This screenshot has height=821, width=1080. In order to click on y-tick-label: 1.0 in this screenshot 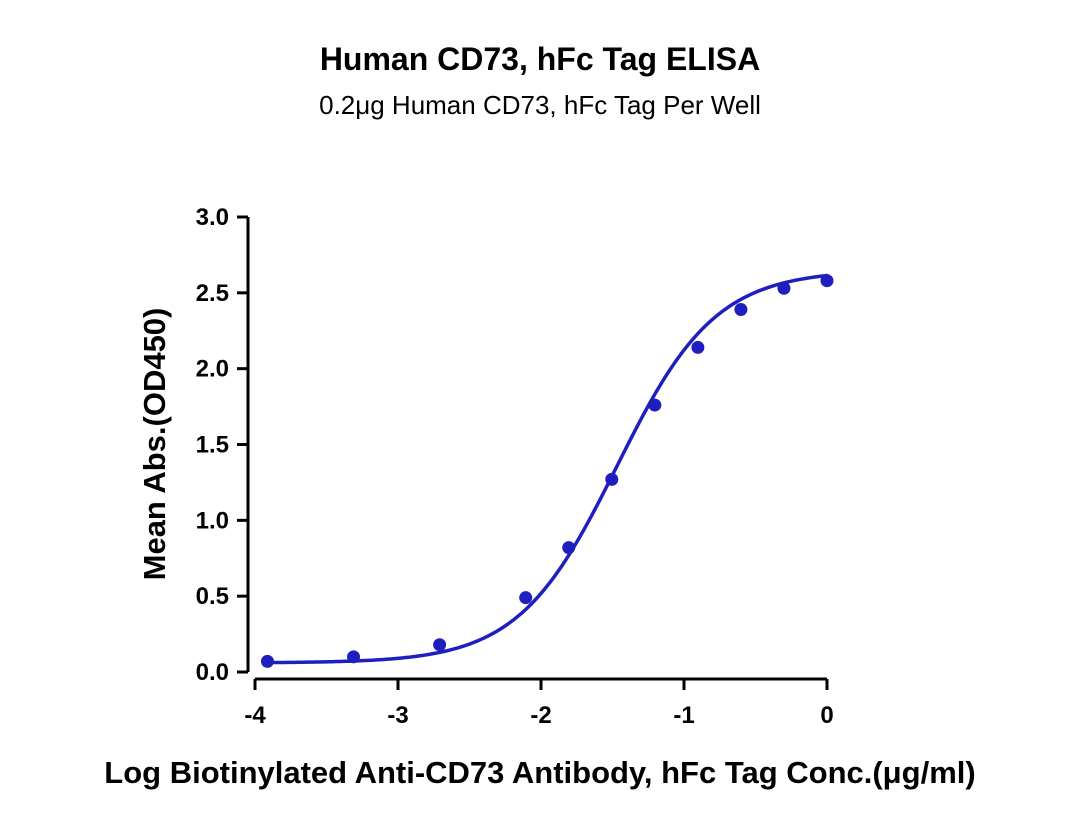, I will do `click(212, 520)`.